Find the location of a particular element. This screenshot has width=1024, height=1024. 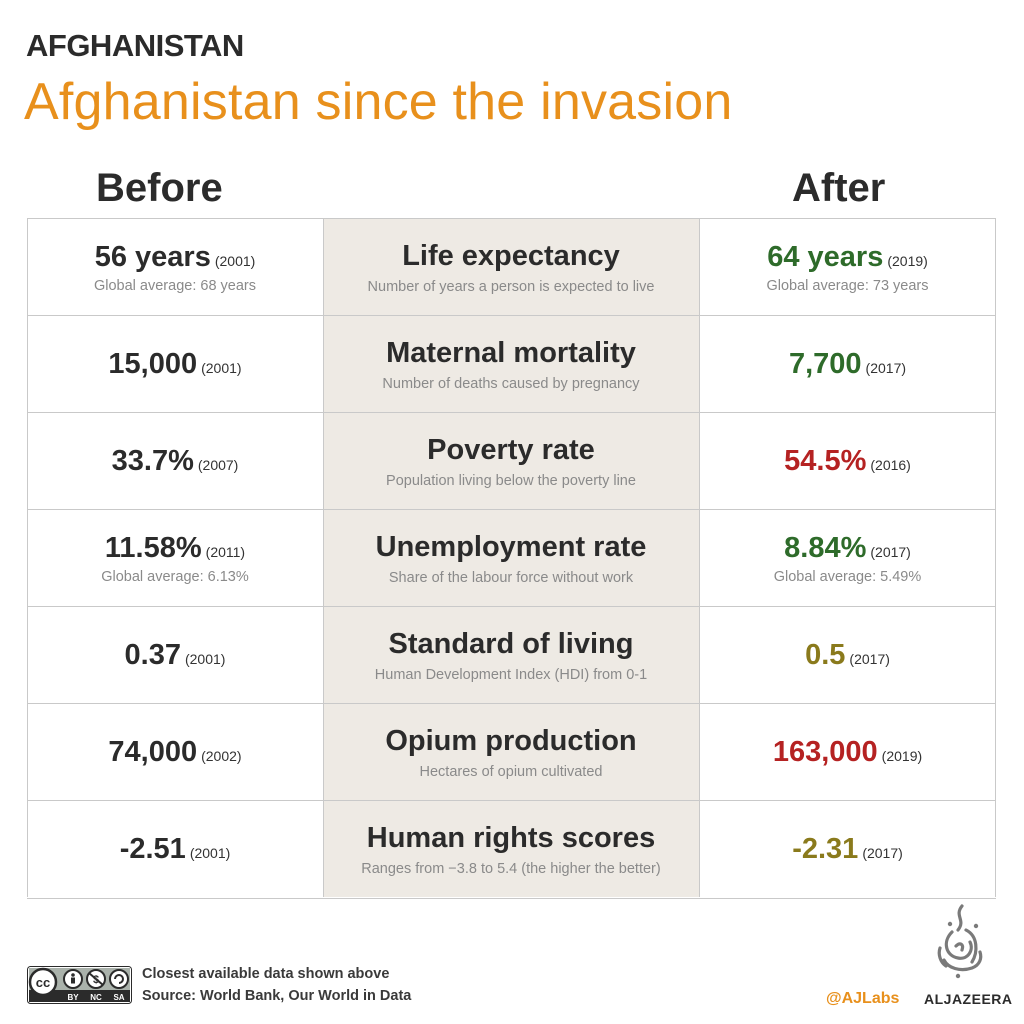

before-value: 33.7% is located at coordinates (152, 461).